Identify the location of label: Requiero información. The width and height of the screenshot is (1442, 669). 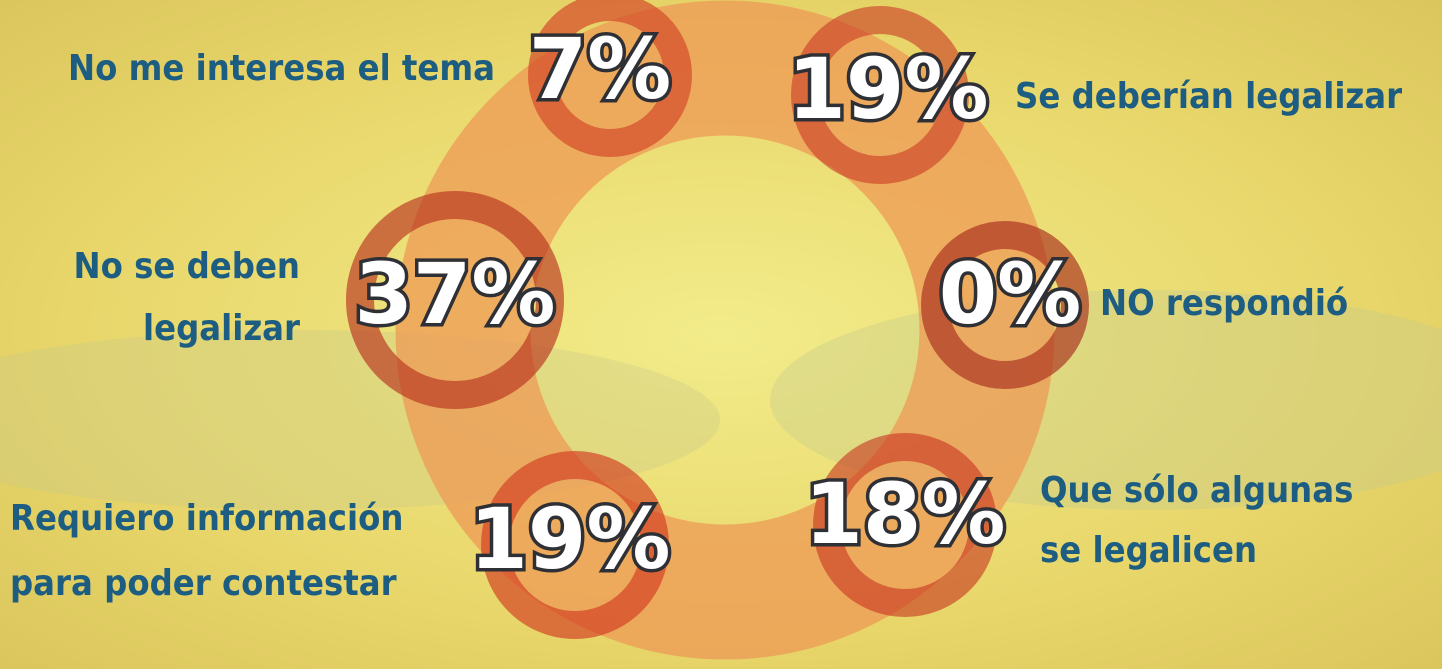
(206, 518).